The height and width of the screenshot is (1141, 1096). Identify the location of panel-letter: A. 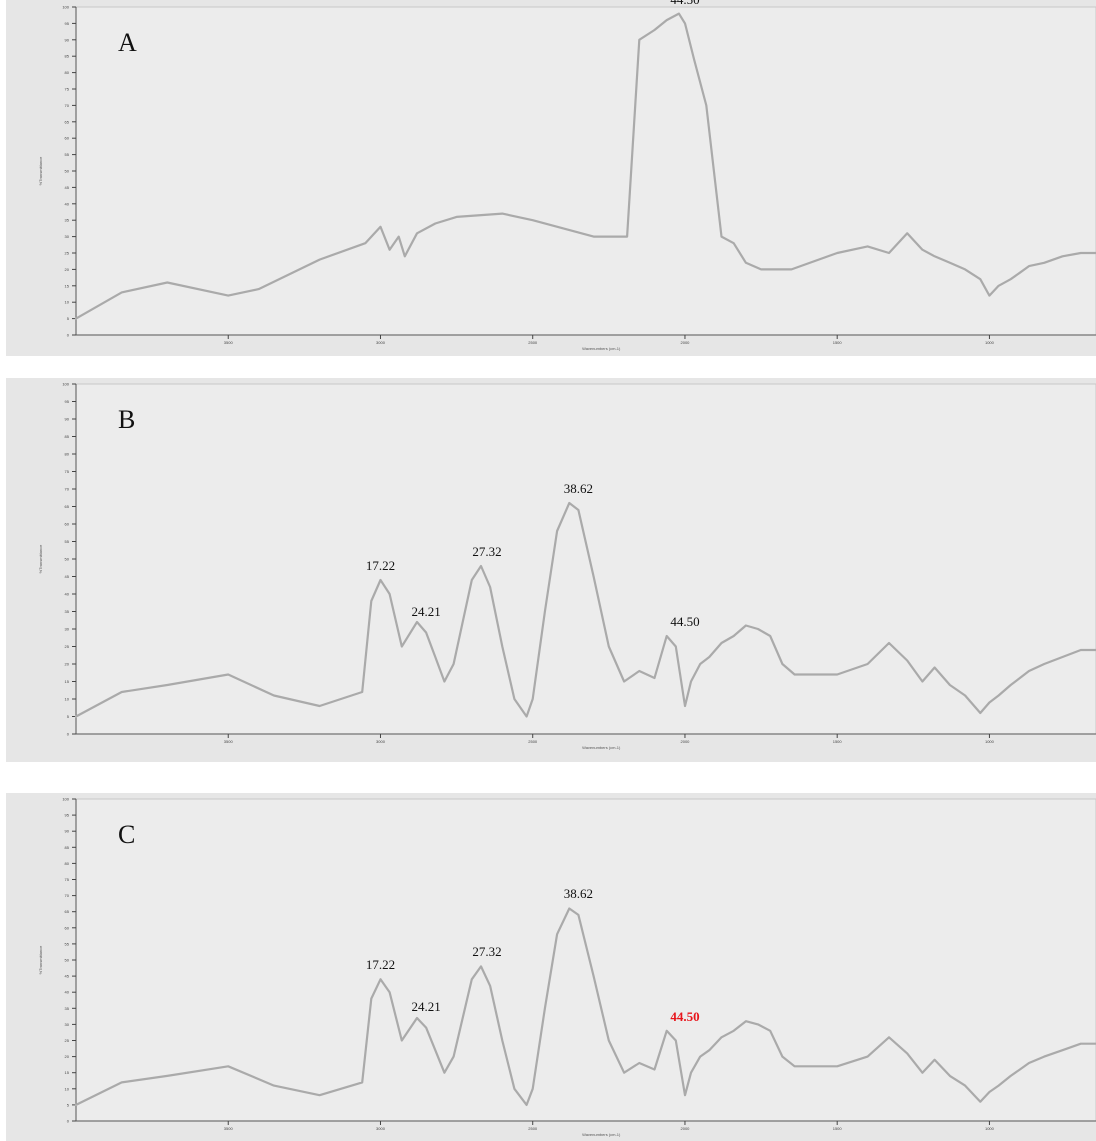
(127, 42).